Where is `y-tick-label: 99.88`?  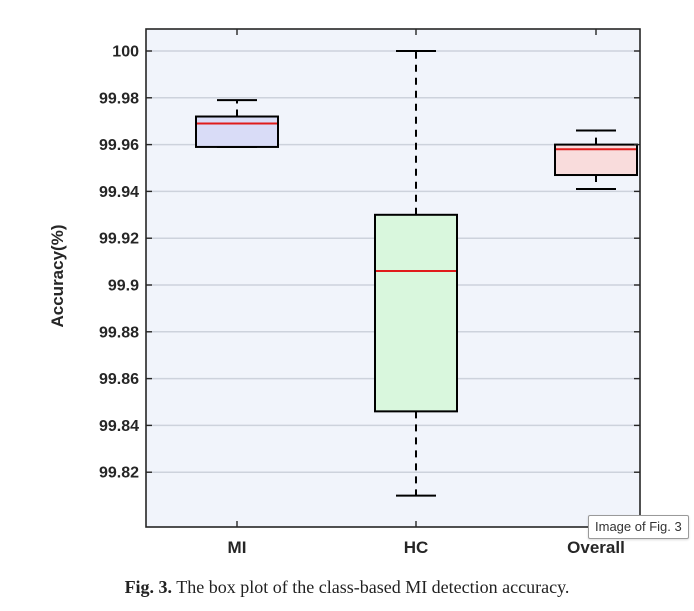 y-tick-label: 99.88 is located at coordinates (119, 332).